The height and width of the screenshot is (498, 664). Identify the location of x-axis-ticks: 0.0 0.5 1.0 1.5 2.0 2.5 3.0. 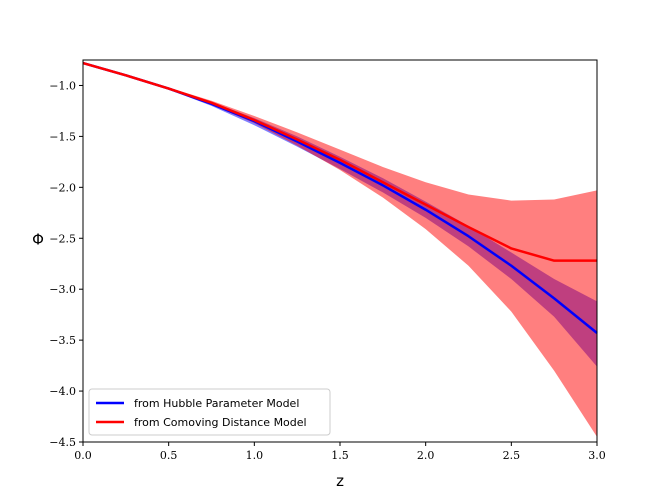
(340, 452).